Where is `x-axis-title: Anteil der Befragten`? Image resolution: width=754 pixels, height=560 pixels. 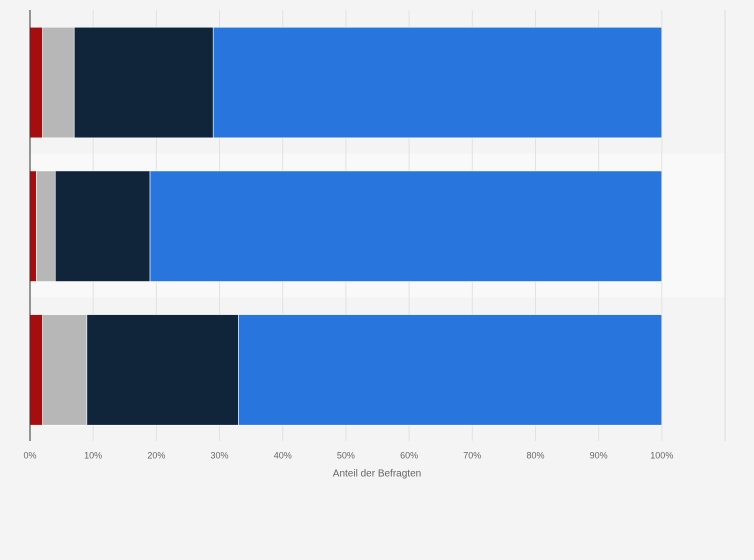
x-axis-title: Anteil der Befragten is located at coordinates (377, 474).